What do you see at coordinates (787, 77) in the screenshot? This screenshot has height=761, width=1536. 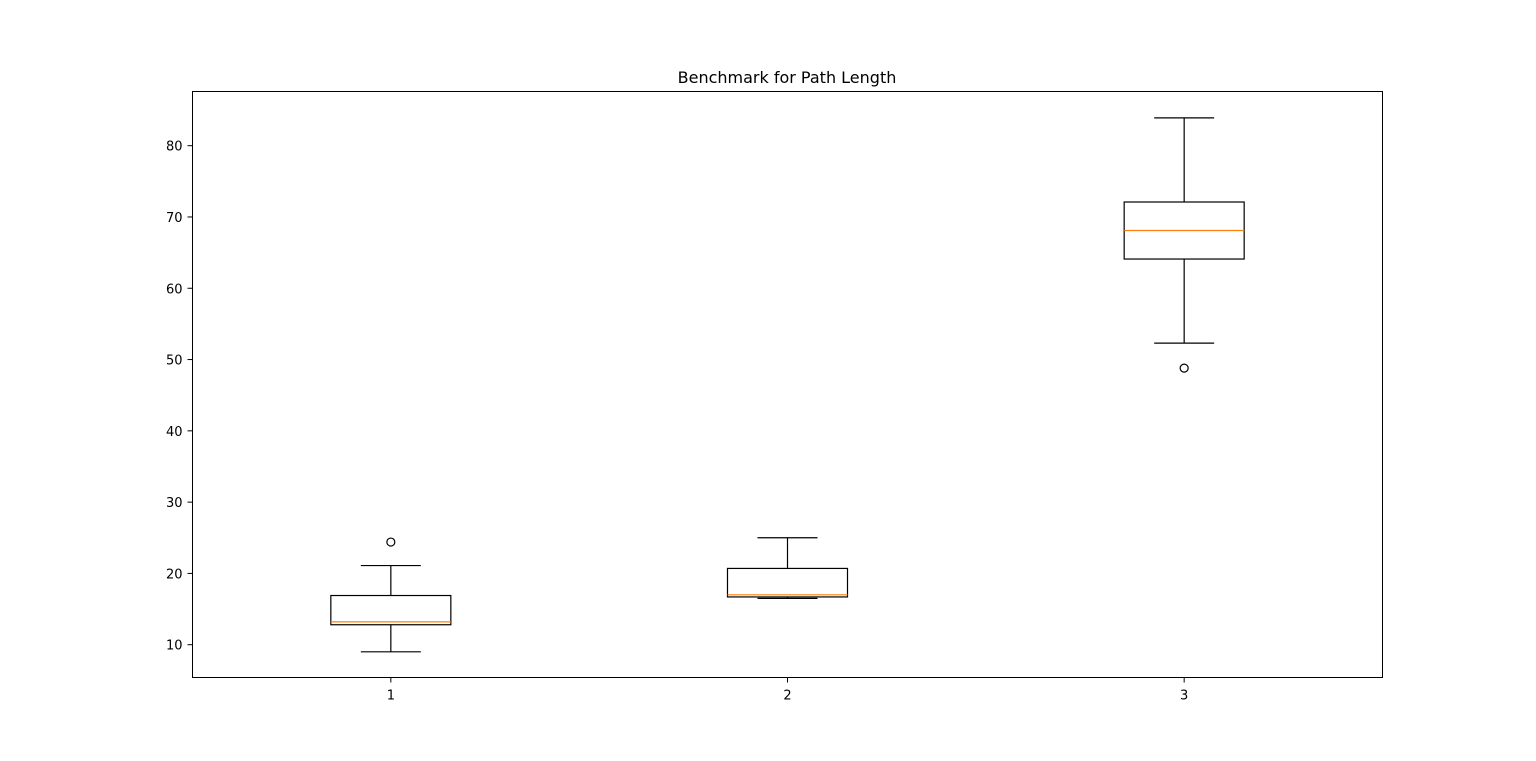 I see `chart-title: Benchmark for Path Length` at bounding box center [787, 77].